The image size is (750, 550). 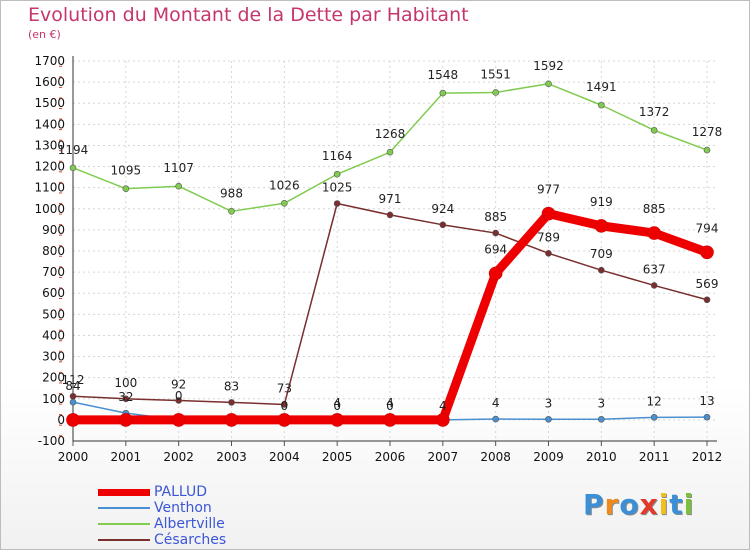 What do you see at coordinates (601, 202) in the screenshot?
I see `data-label: 919` at bounding box center [601, 202].